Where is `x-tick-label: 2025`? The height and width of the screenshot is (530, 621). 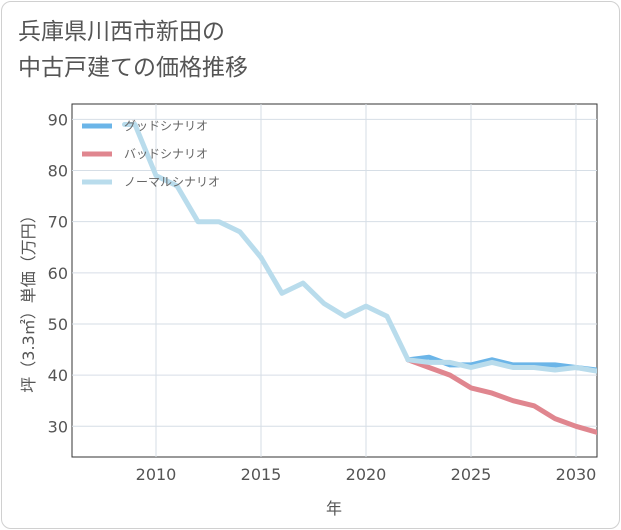 x-tick-label: 2025 is located at coordinates (471, 474).